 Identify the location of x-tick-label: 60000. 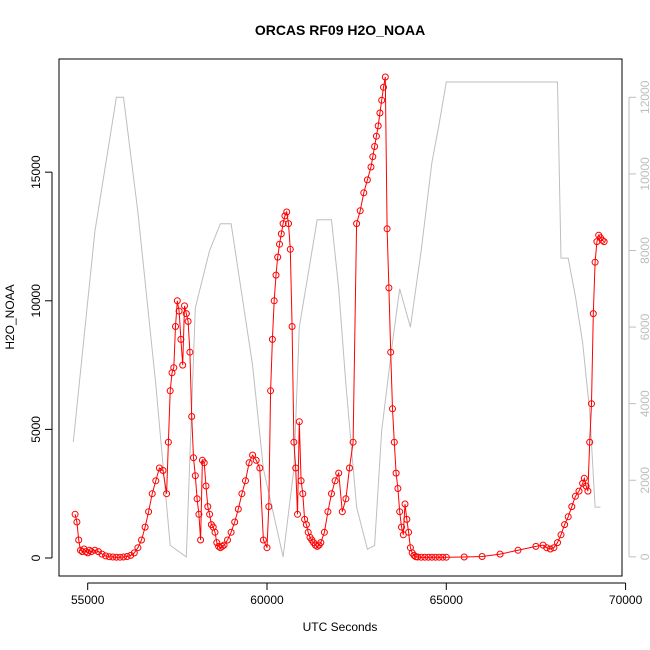
(267, 600).